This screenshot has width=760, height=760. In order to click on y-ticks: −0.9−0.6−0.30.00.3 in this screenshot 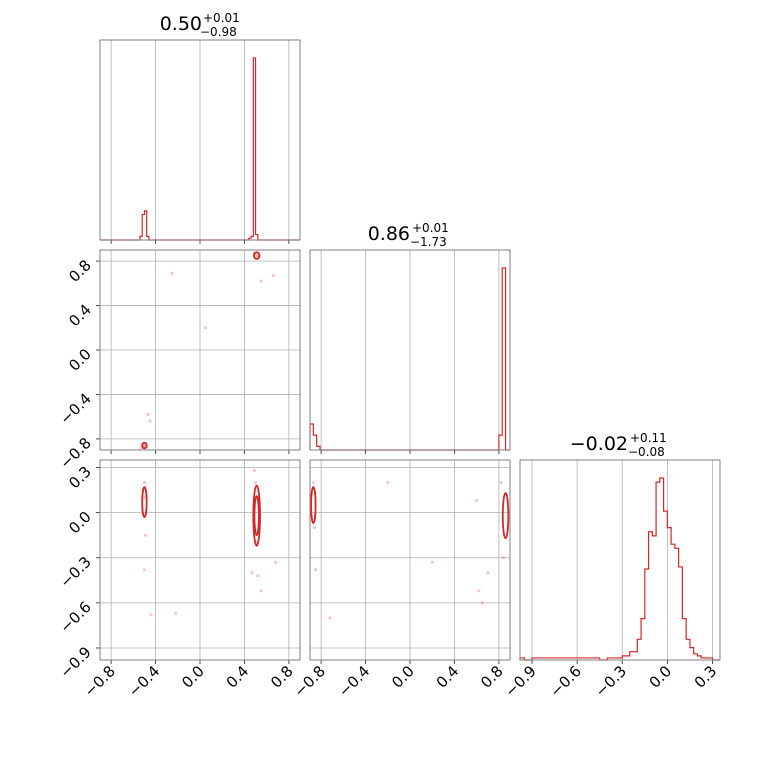, I will do `click(78, 572)`.